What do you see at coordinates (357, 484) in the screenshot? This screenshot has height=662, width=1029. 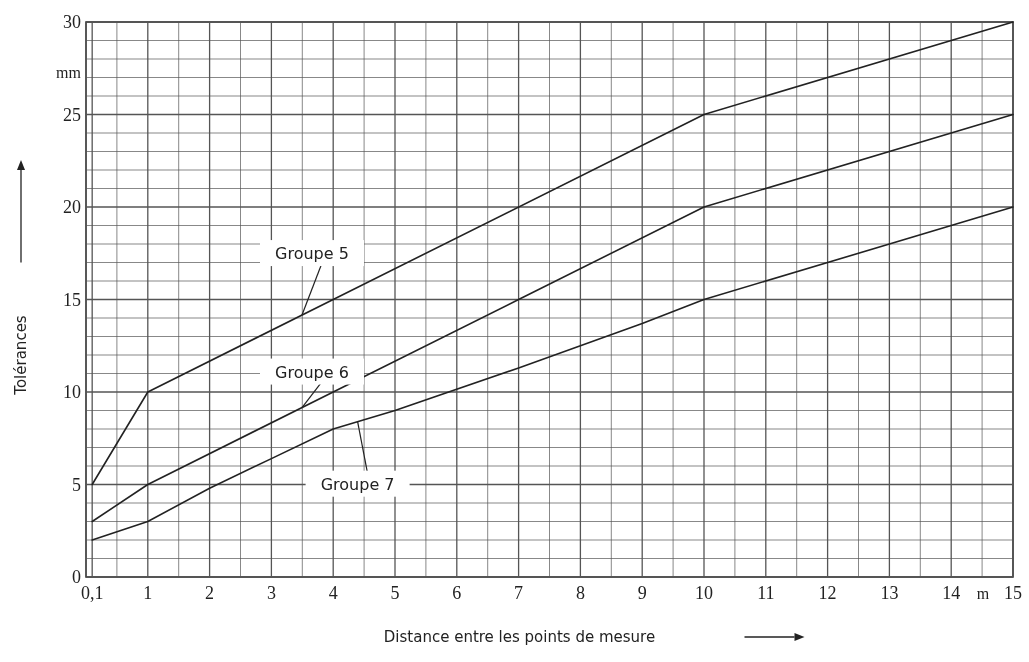 I see `text: Groupe 7` at bounding box center [357, 484].